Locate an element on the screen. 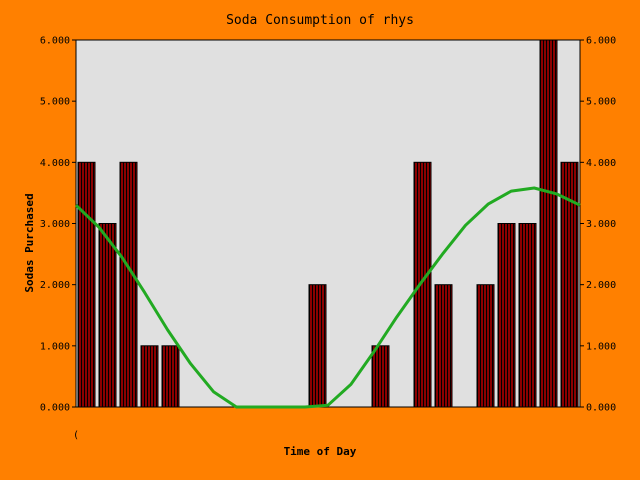 This screenshot has height=480, width=640. y-tick-label-right: 0.000 is located at coordinates (601, 408).